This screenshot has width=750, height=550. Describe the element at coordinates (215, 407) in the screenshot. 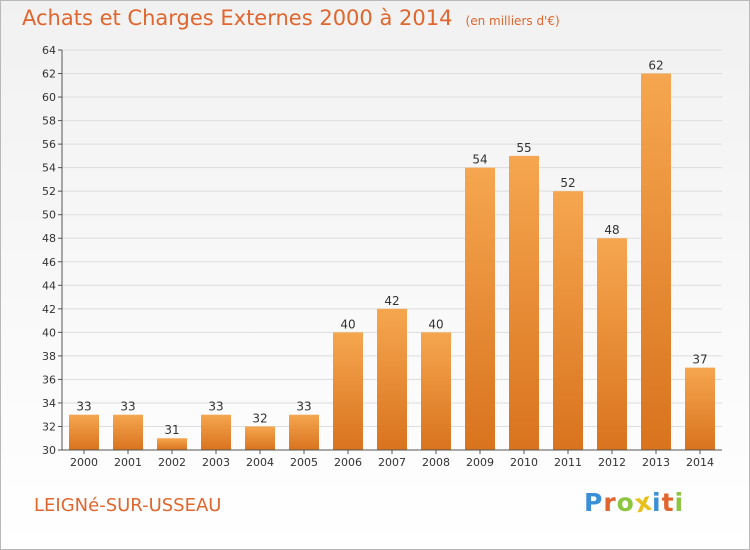

I see `value-label-2003: 33` at that location.